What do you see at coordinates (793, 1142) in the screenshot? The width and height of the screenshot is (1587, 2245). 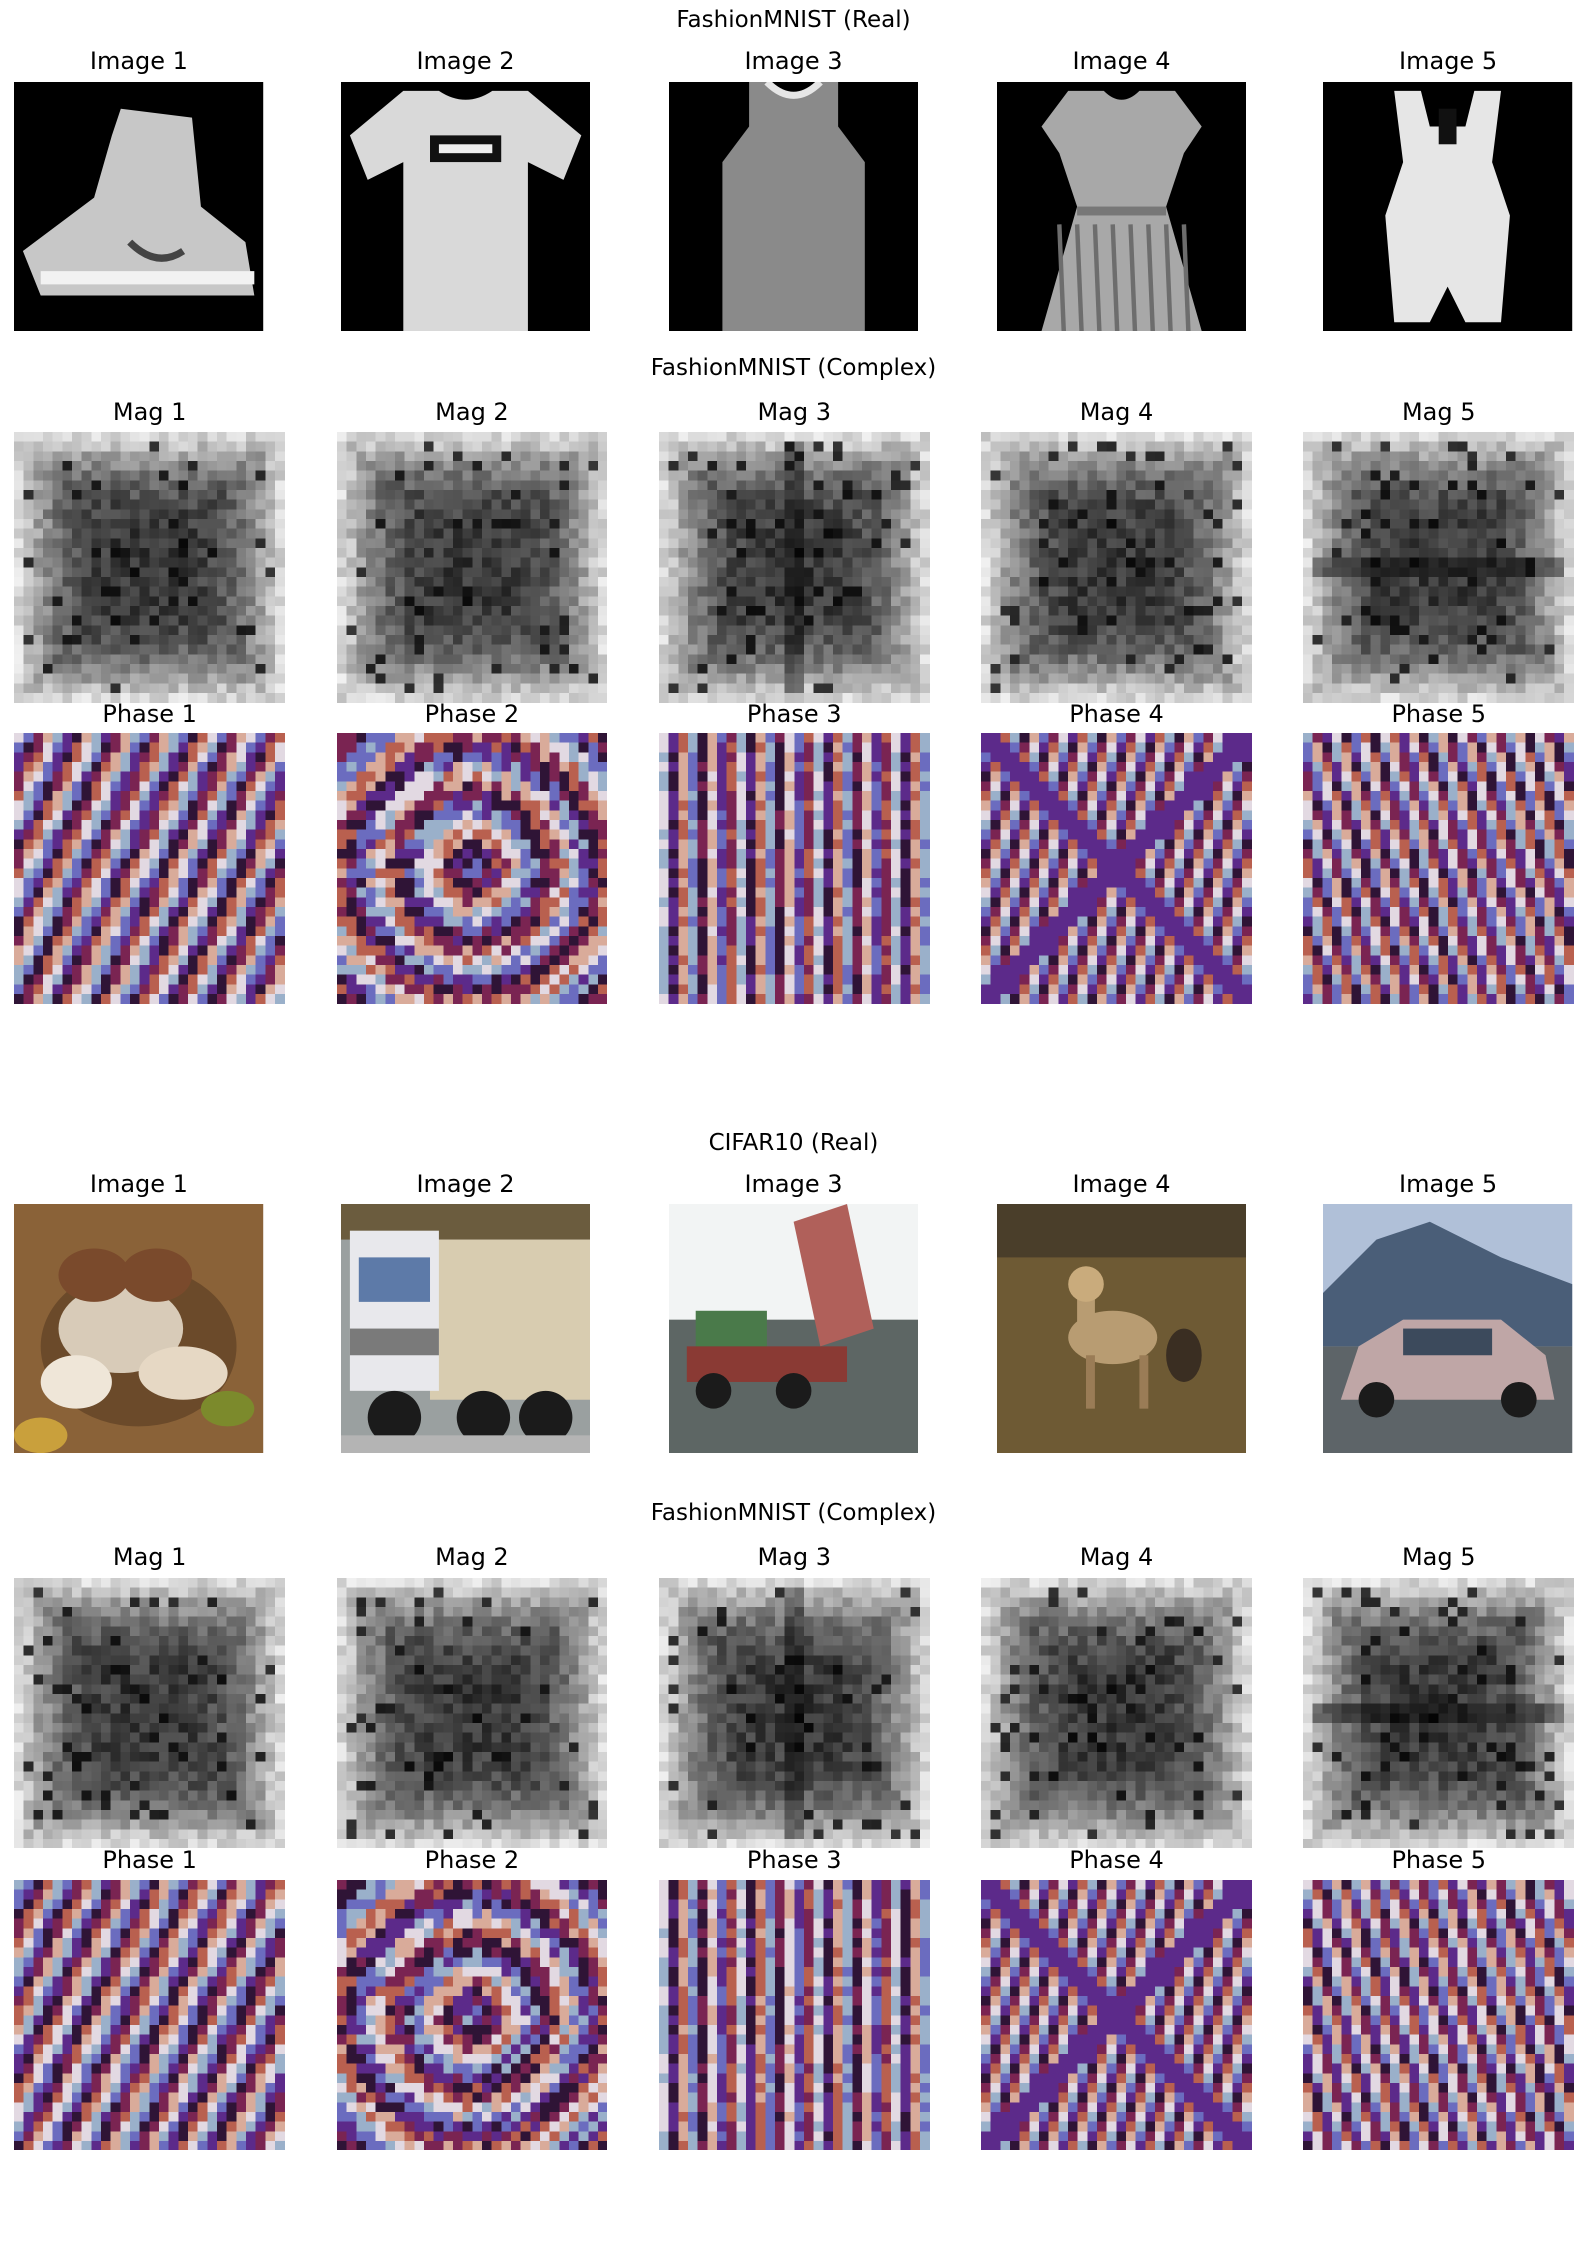 I see `real-figure-title: CIFAR10 (Real)` at bounding box center [793, 1142].